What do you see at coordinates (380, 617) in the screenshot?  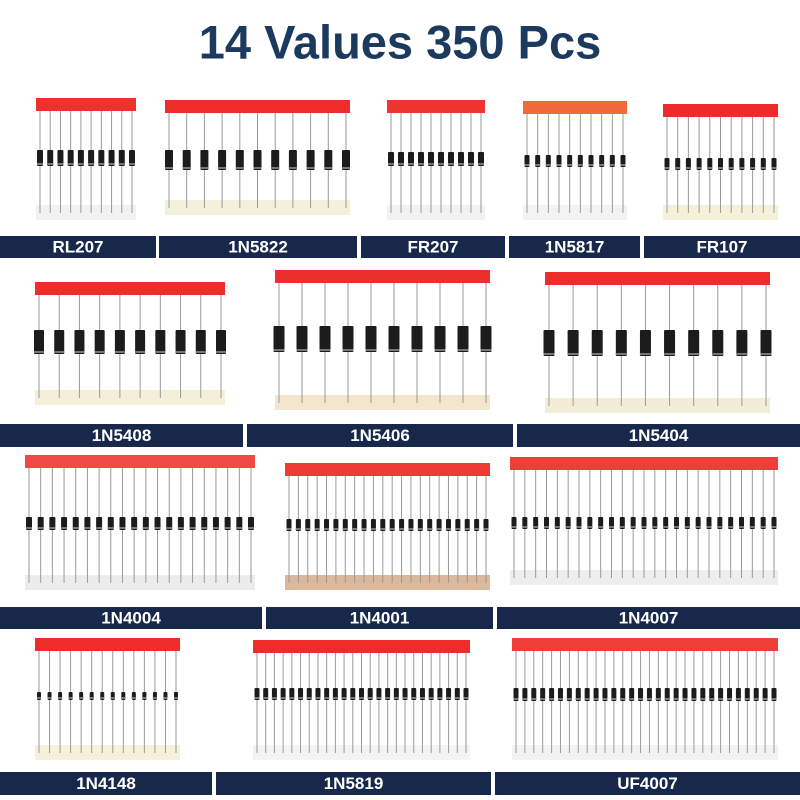 I see `part-label: 1N4001` at bounding box center [380, 617].